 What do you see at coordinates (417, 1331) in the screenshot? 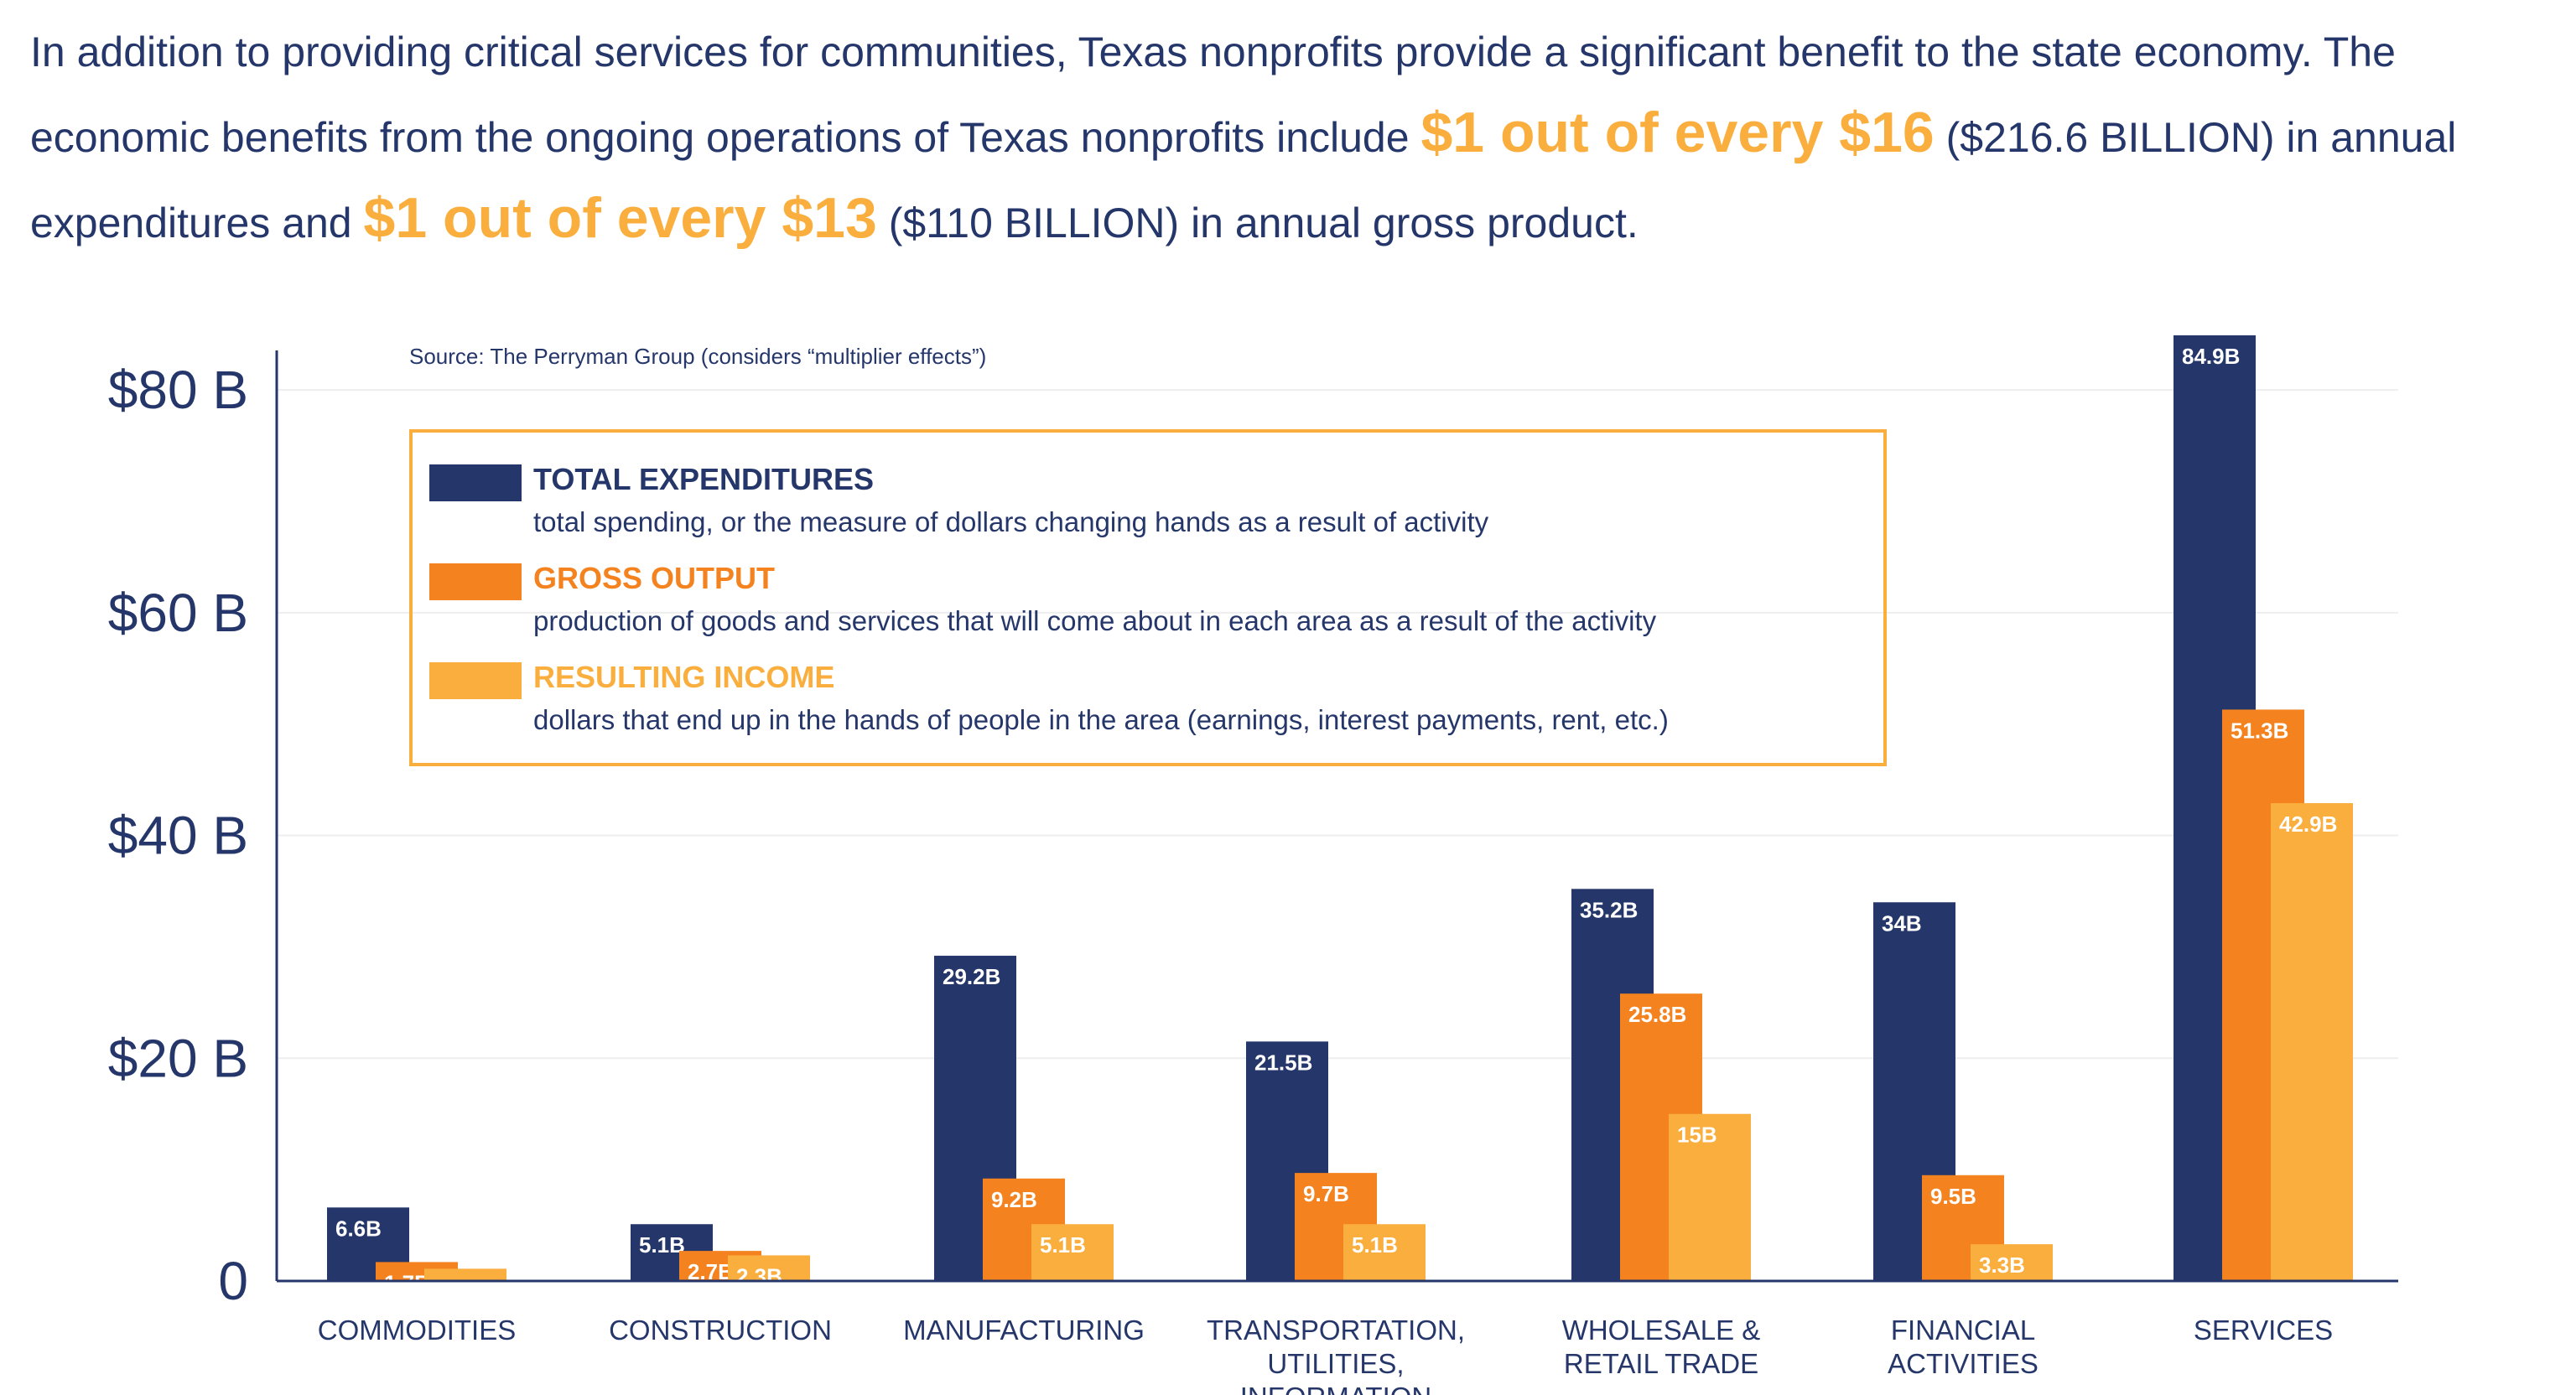
I see `x-category-label: COMMODITIES` at bounding box center [417, 1331].